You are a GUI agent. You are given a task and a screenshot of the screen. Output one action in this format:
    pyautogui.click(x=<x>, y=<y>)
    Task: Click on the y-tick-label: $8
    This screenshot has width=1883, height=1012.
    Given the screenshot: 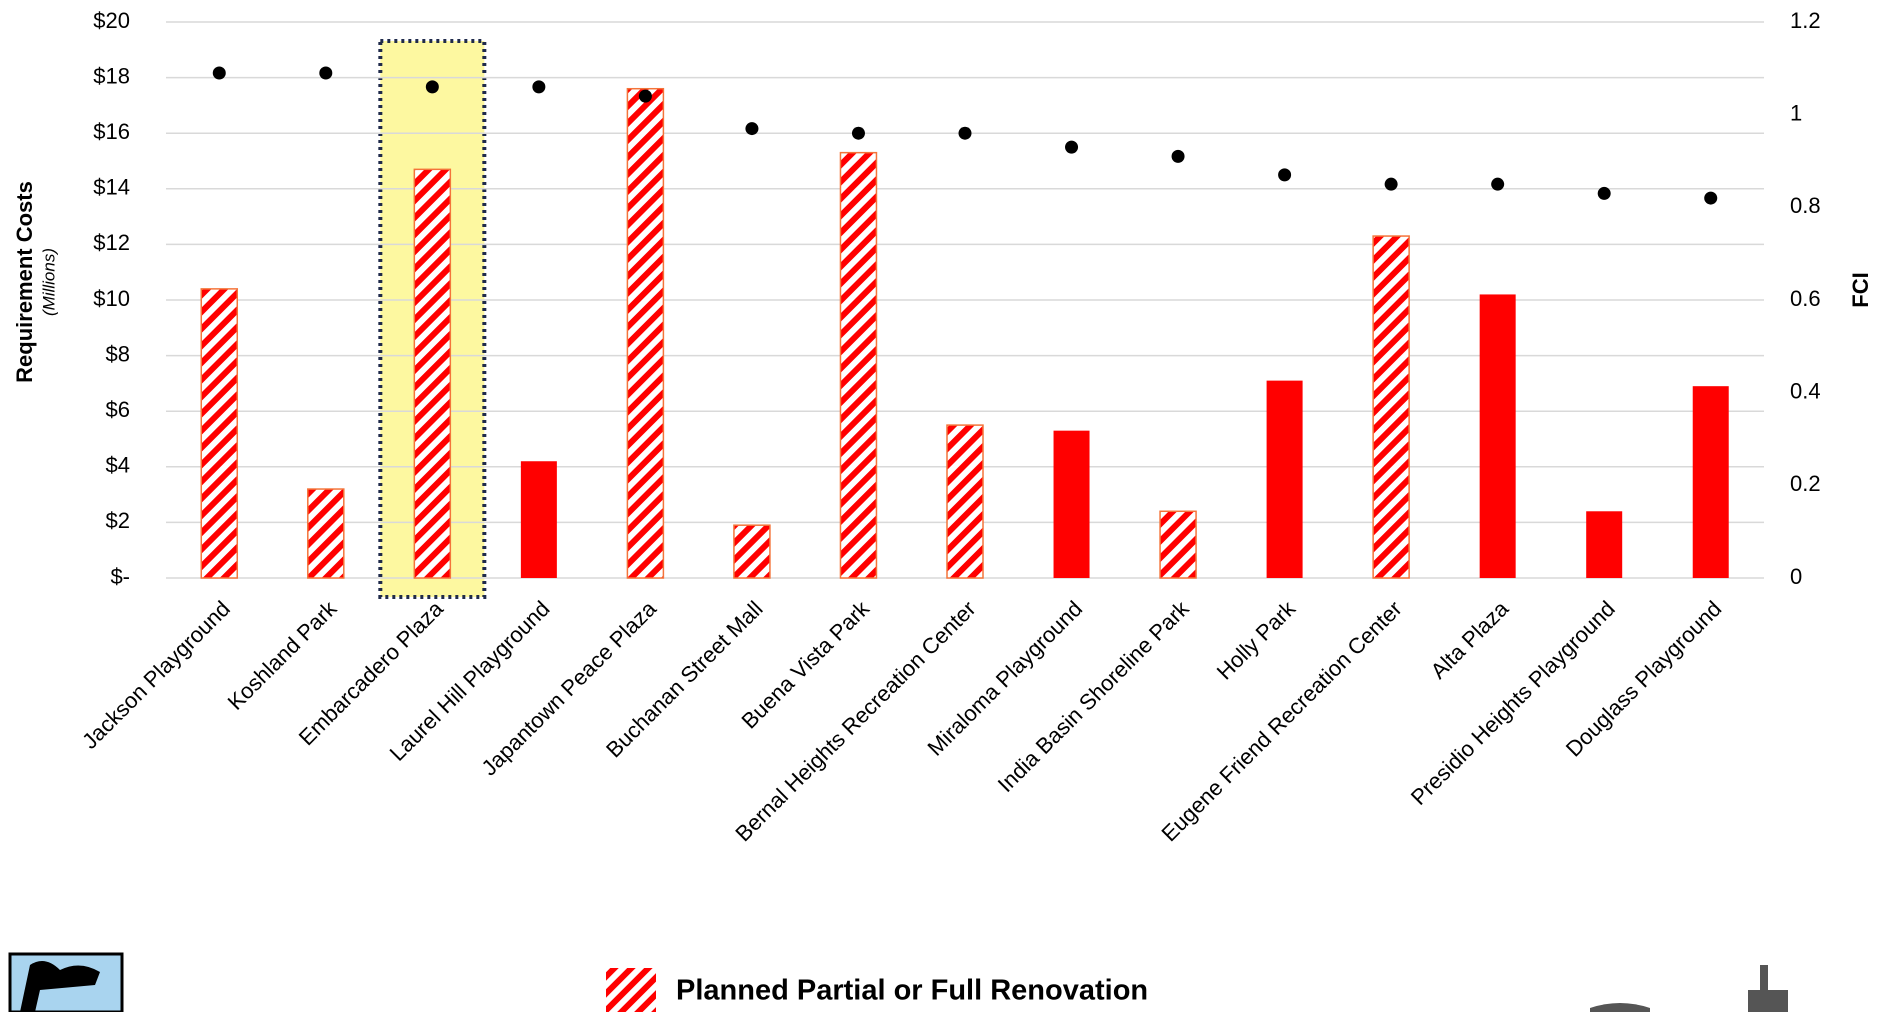 What is the action you would take?
    pyautogui.click(x=118, y=353)
    